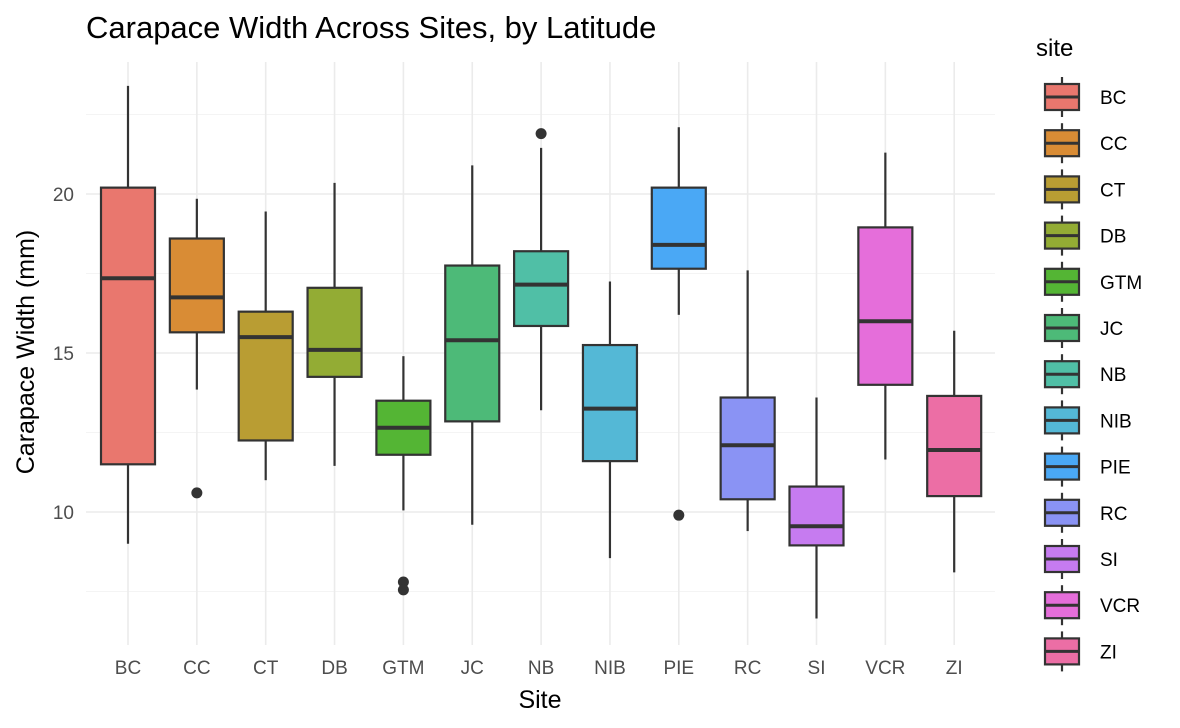  Describe the element at coordinates (954, 668) in the screenshot. I see `x-tick-label: ZI` at that location.